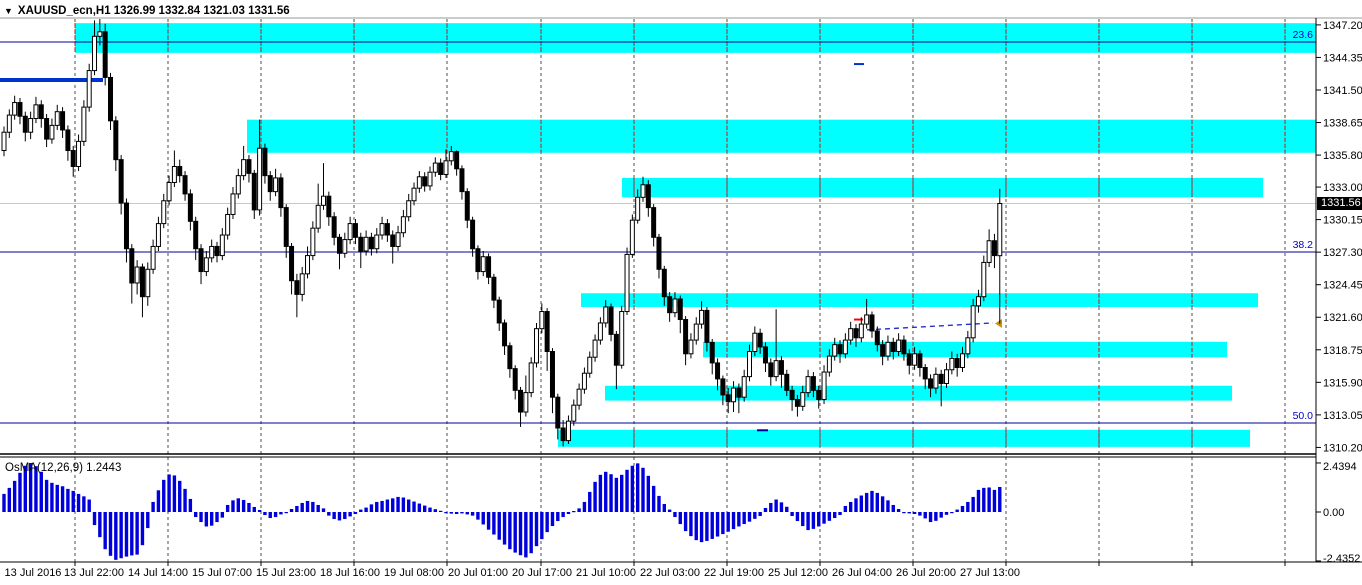  I want to click on price-axis-label: 1310.20, so click(1342, 448).